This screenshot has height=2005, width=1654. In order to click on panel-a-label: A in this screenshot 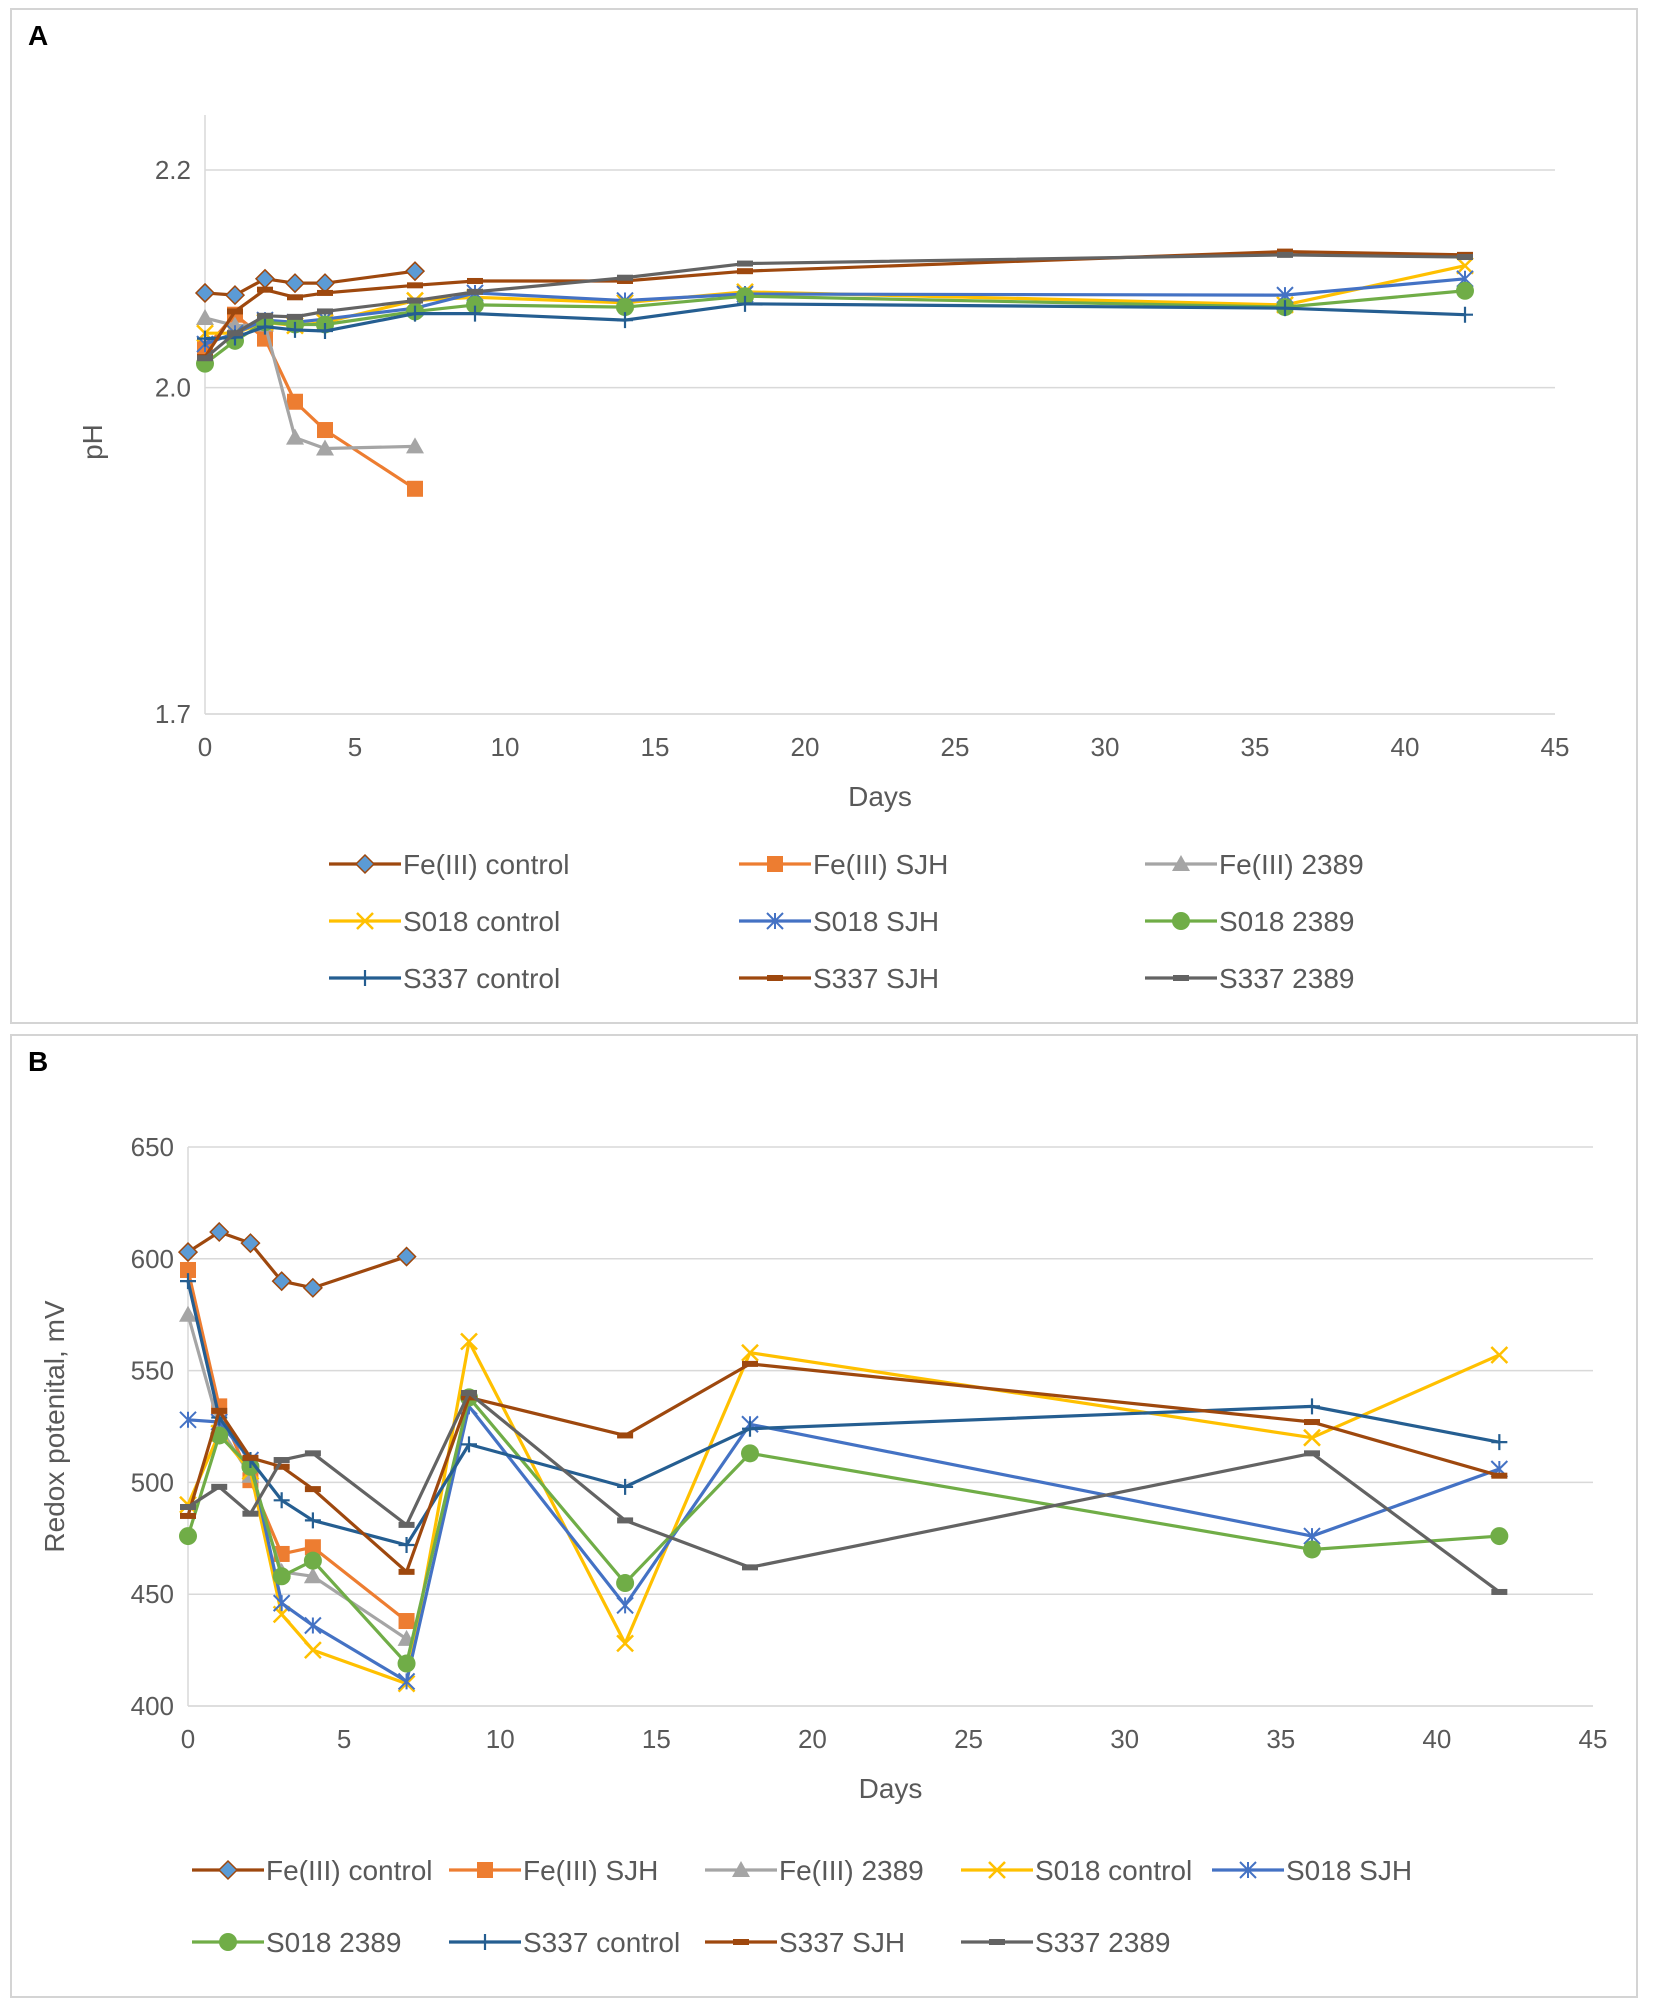, I will do `click(38, 35)`.